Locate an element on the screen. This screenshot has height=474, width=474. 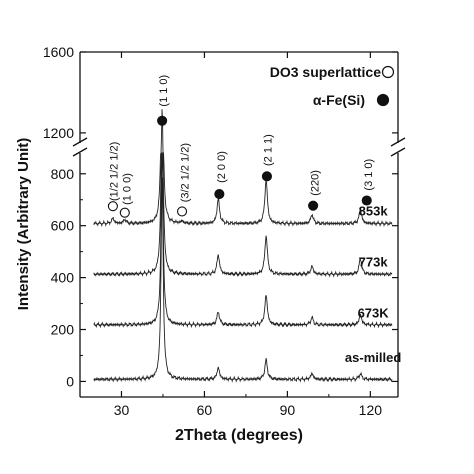
series-label: as-milled is located at coordinates (373, 357).